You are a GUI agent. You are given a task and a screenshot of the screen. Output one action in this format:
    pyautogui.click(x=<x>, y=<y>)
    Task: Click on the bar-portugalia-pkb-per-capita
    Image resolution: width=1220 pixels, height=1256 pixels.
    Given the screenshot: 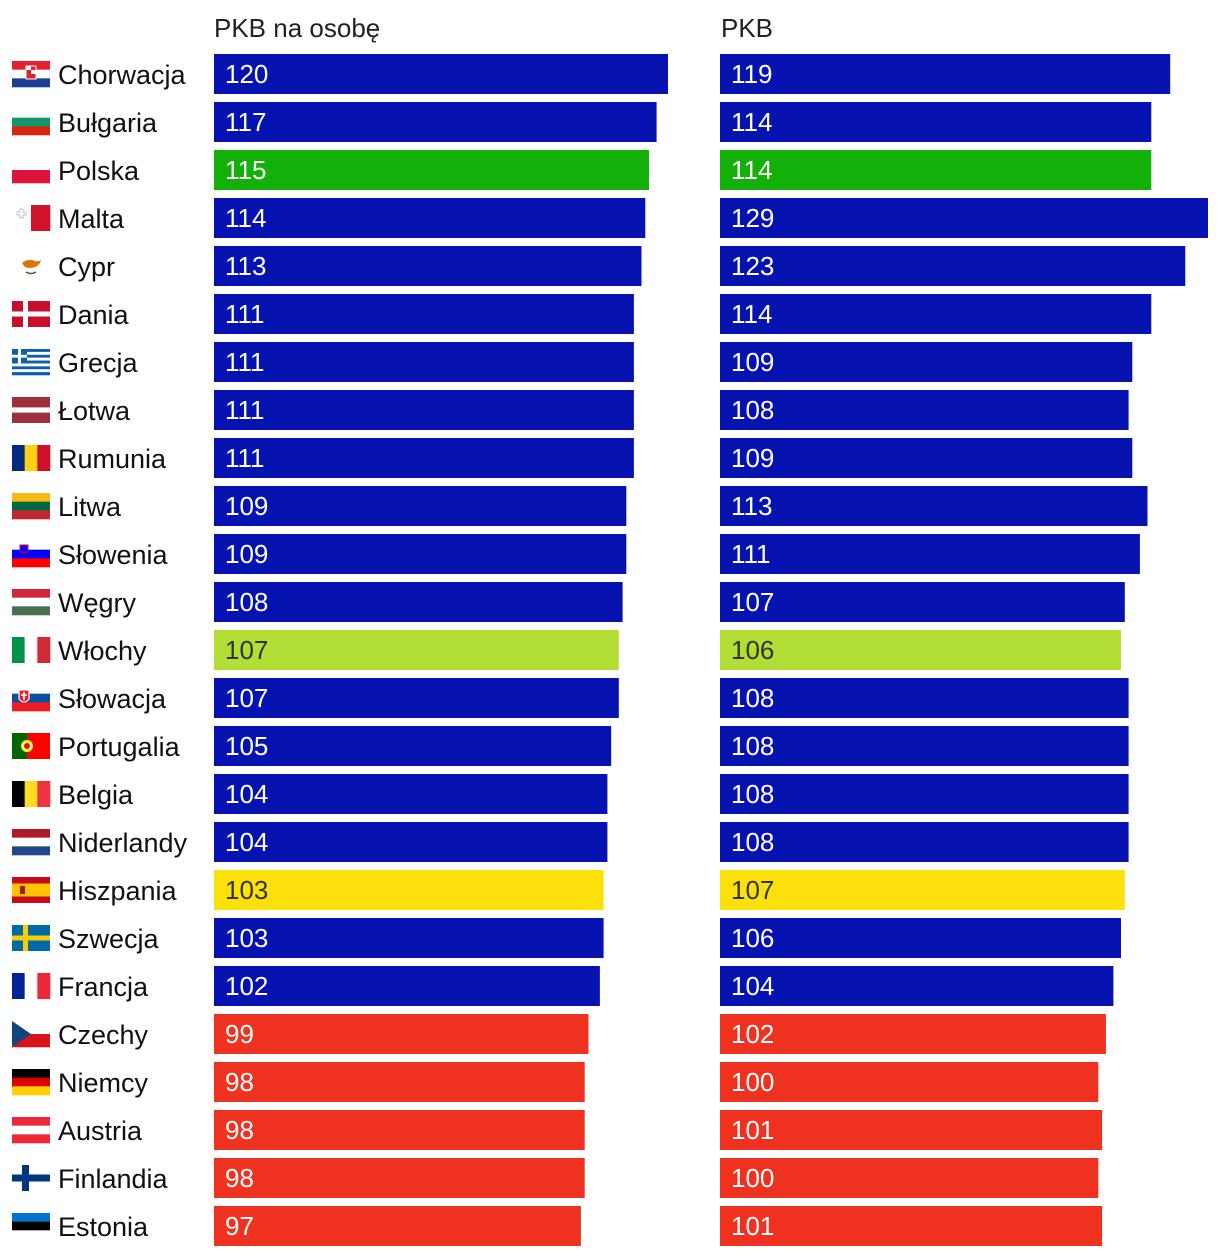 What is the action you would take?
    pyautogui.click(x=413, y=746)
    